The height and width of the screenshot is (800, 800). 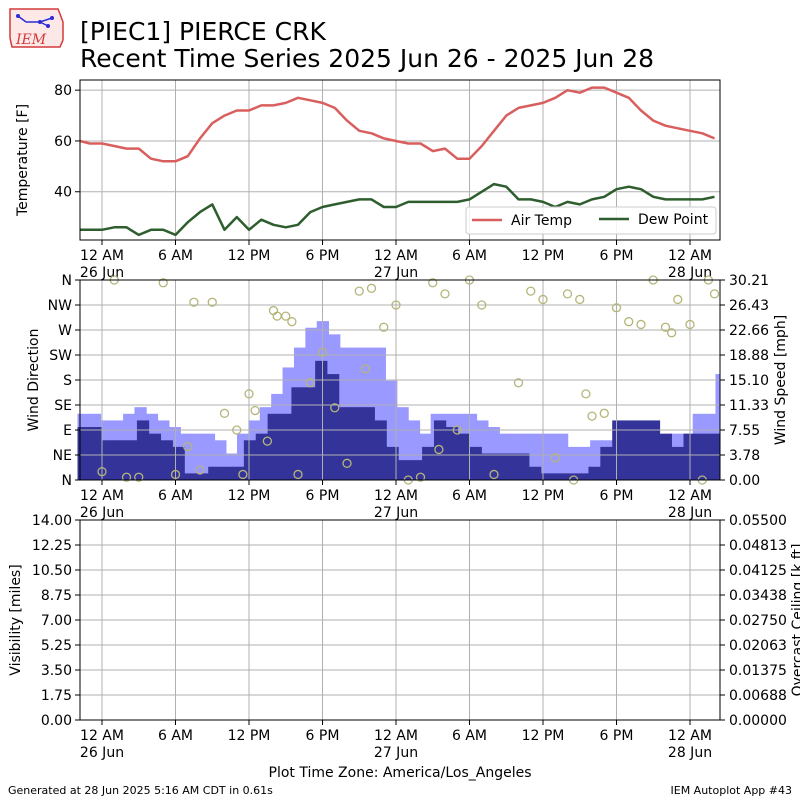 I want to click on direction-tick-label: NE, so click(x=62, y=456).